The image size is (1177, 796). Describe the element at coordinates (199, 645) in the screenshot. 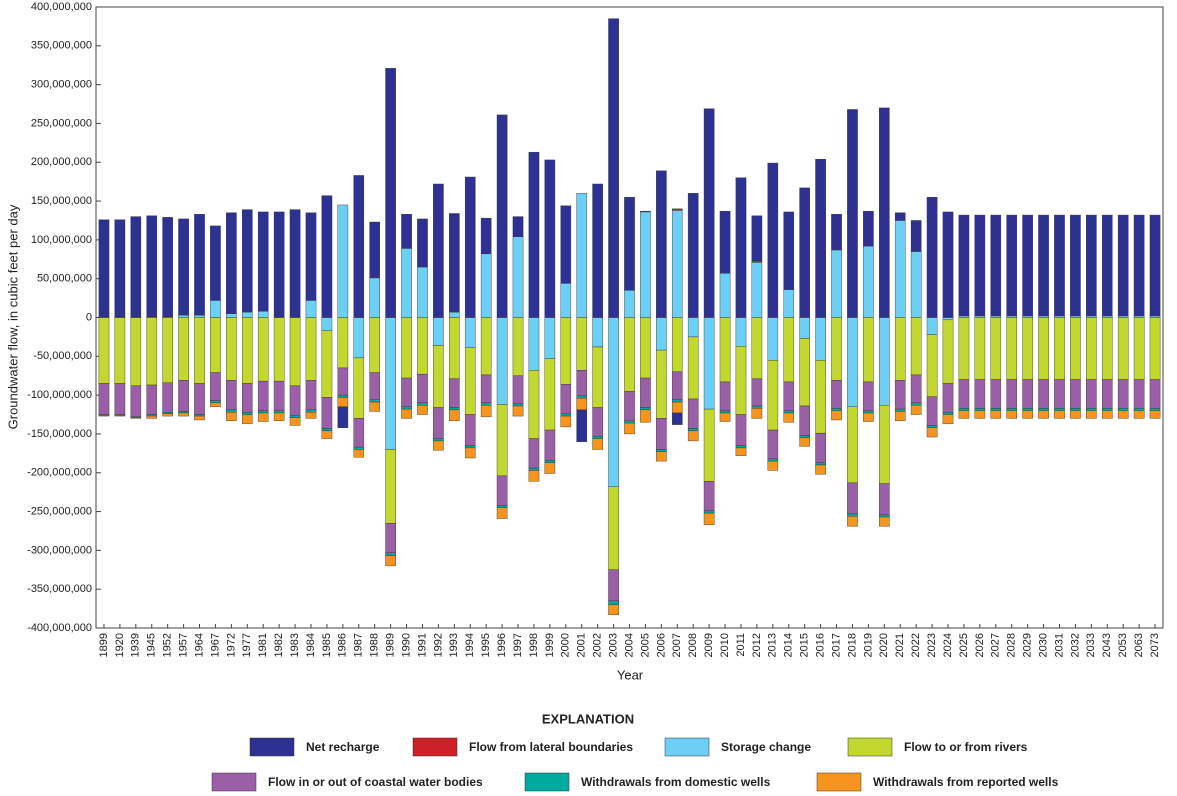

I see `x-tick-label: 1964` at that location.